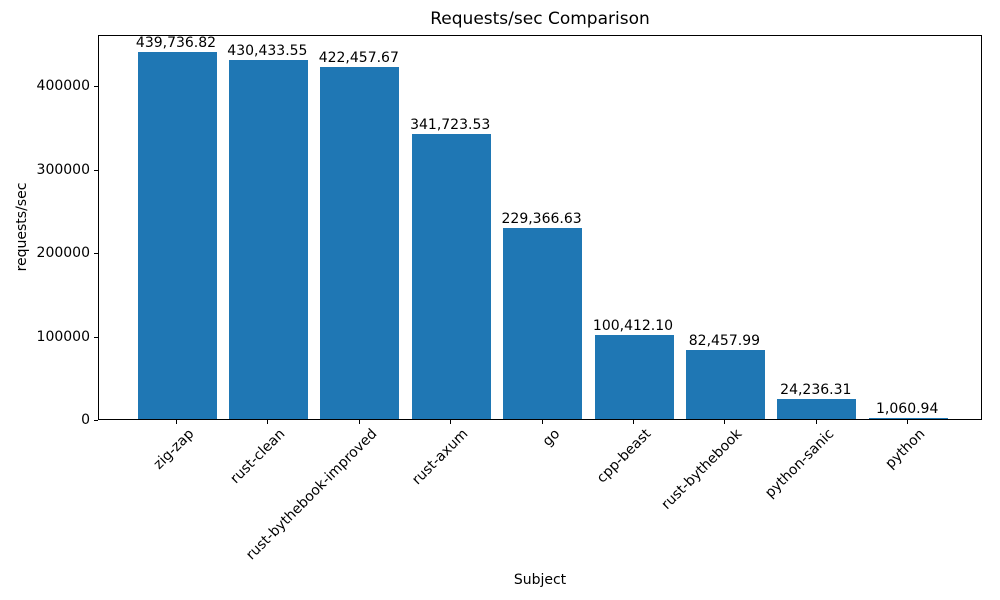 Image resolution: width=1000 pixels, height=600 pixels. What do you see at coordinates (540, 19) in the screenshot?
I see `chart-title: Requests/sec Comparison` at bounding box center [540, 19].